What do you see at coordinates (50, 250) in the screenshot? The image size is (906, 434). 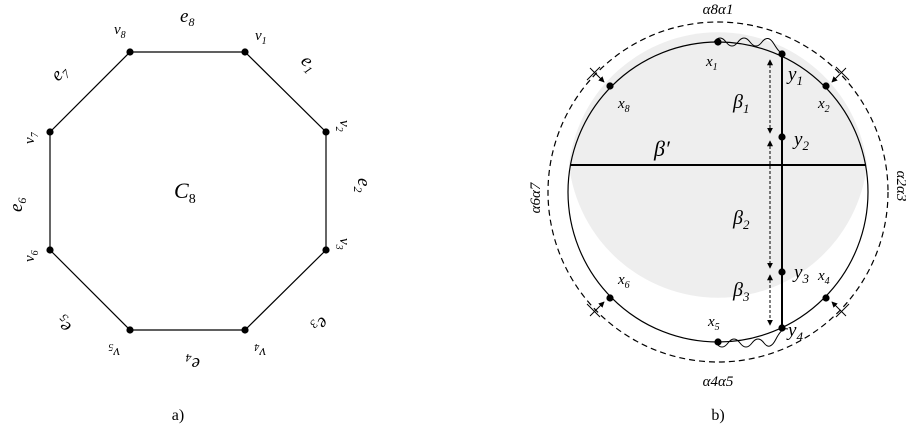 I see `vertex-v6-dot` at bounding box center [50, 250].